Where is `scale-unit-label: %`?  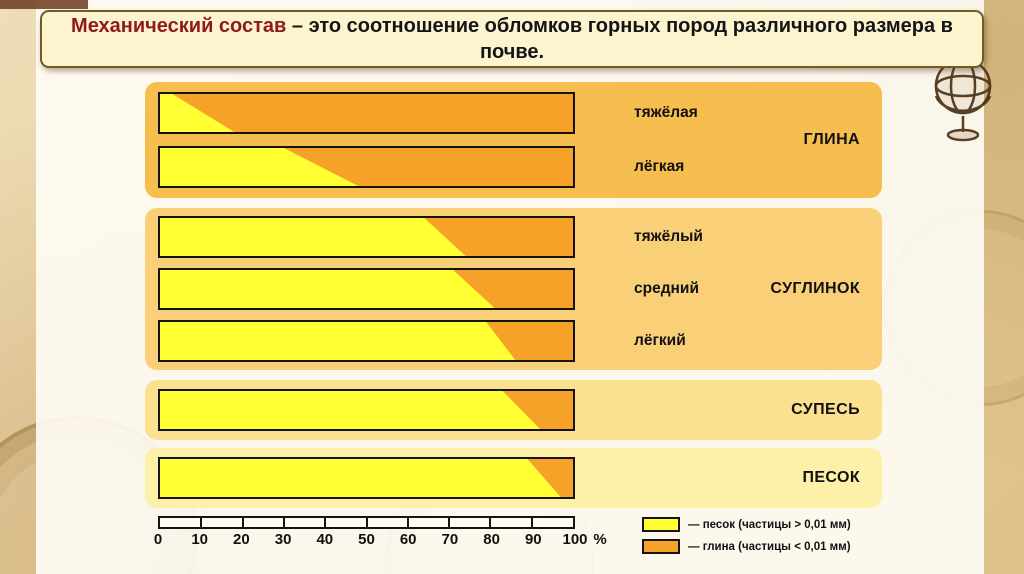
scale-unit-label: % is located at coordinates (600, 539).